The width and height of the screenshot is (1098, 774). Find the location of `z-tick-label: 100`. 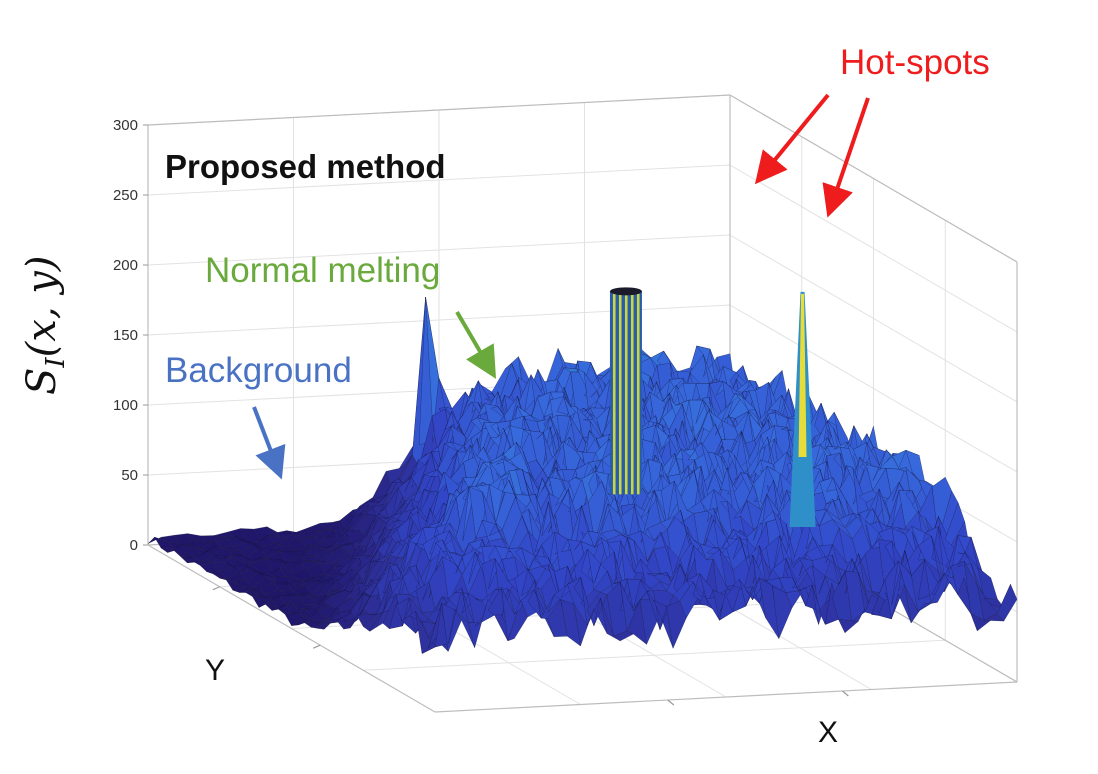

z-tick-label: 100 is located at coordinates (125, 405).